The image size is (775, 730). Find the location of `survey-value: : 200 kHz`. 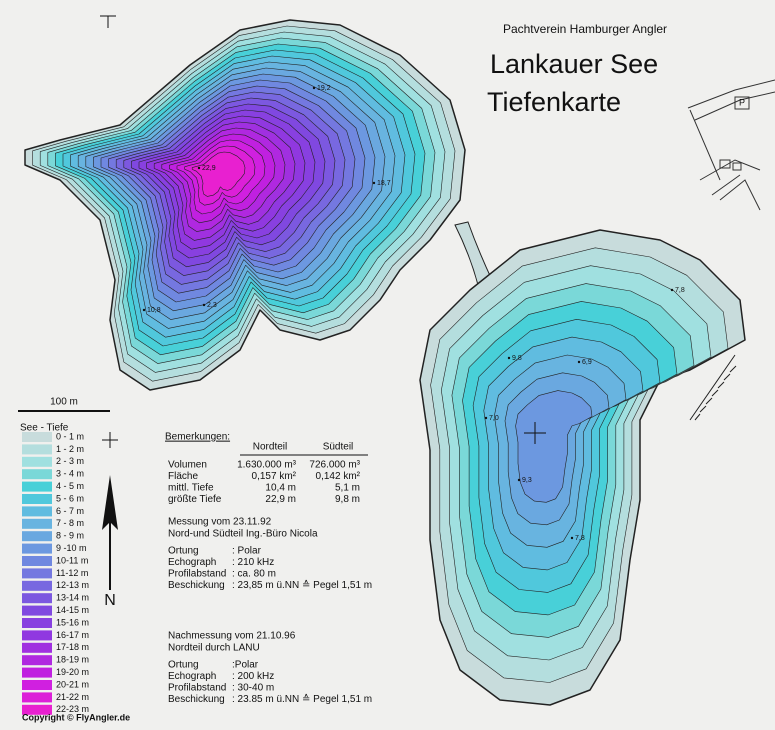

survey-value: : 200 kHz is located at coordinates (253, 676).